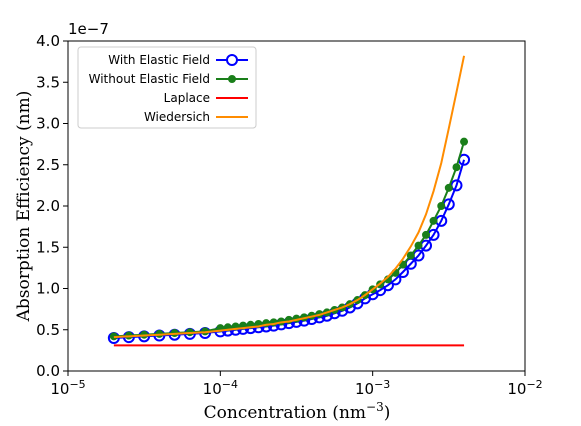  I want to click on x-tick-label: 10⁻³, so click(372, 388).